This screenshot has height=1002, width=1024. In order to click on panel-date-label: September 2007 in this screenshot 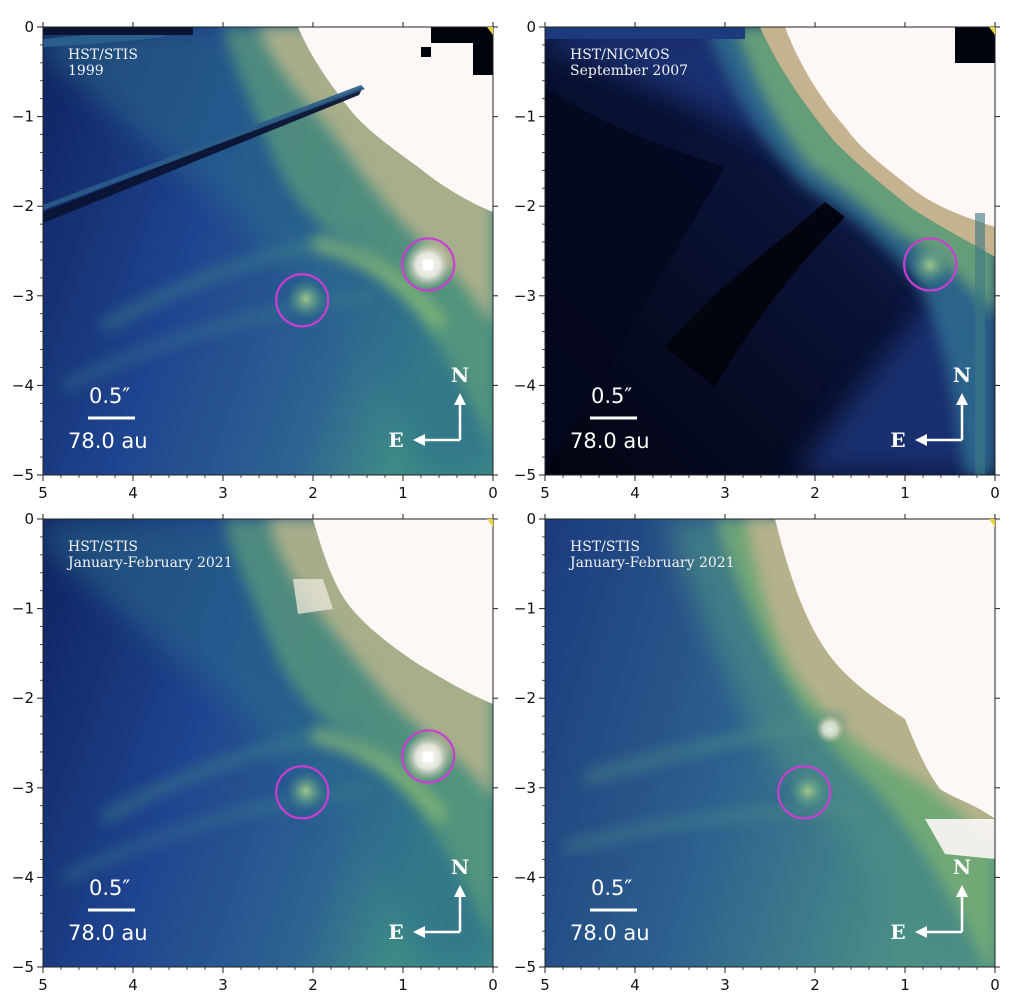, I will do `click(629, 71)`.